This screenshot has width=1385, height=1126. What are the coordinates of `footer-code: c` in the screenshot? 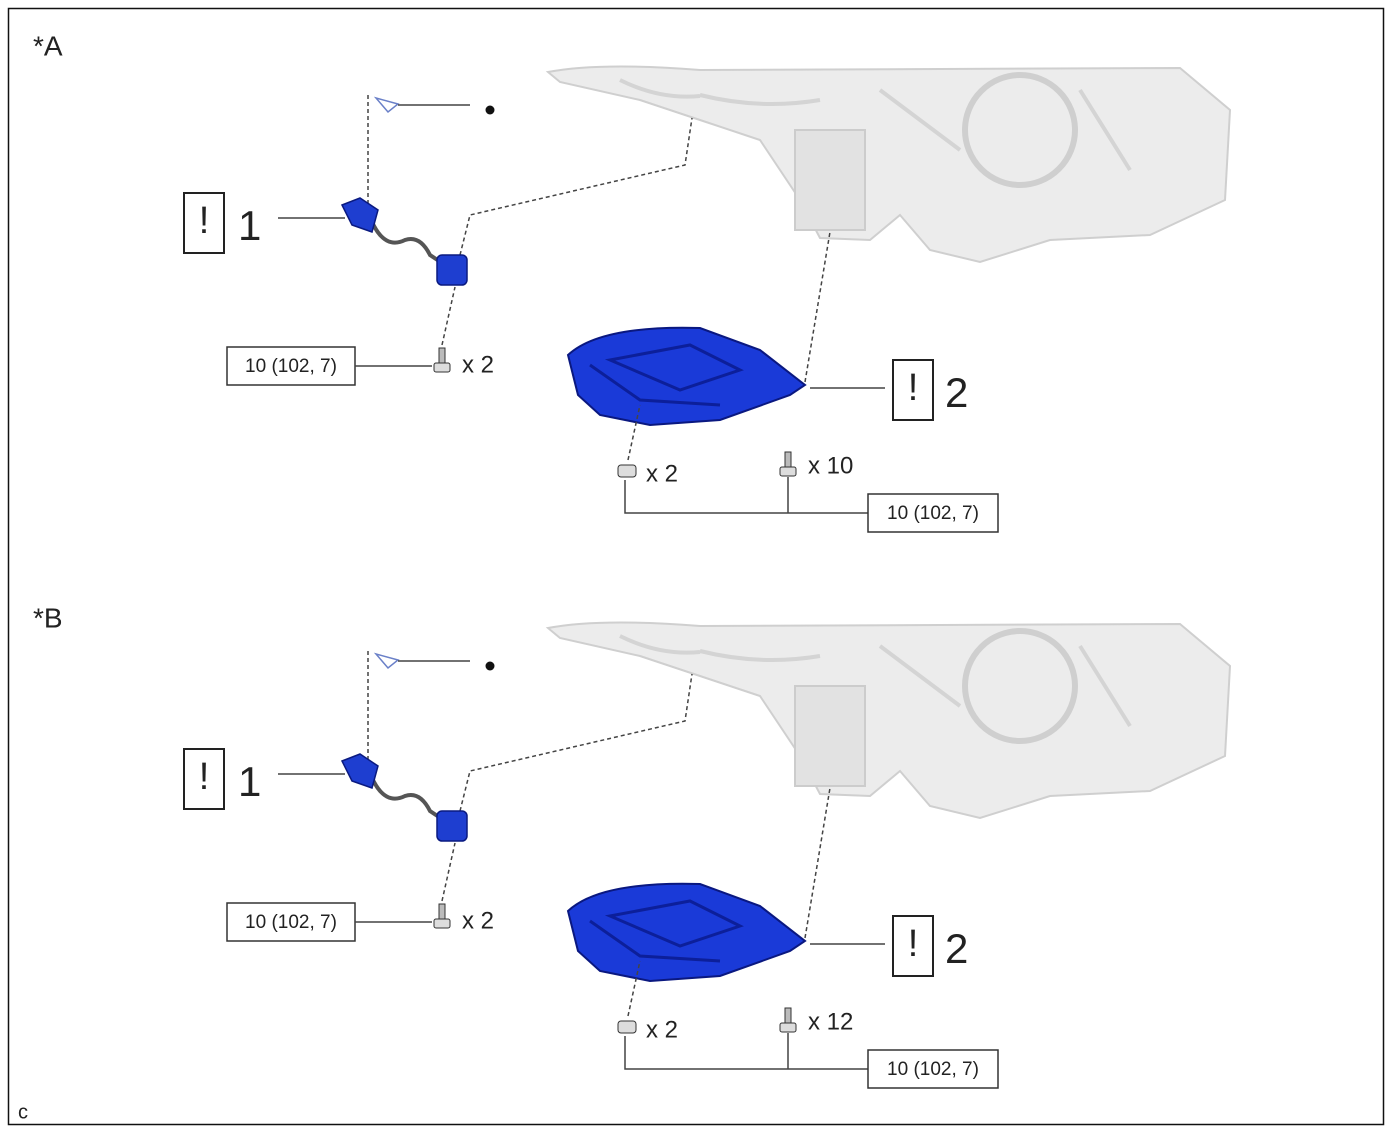 It's located at (23, 1112).